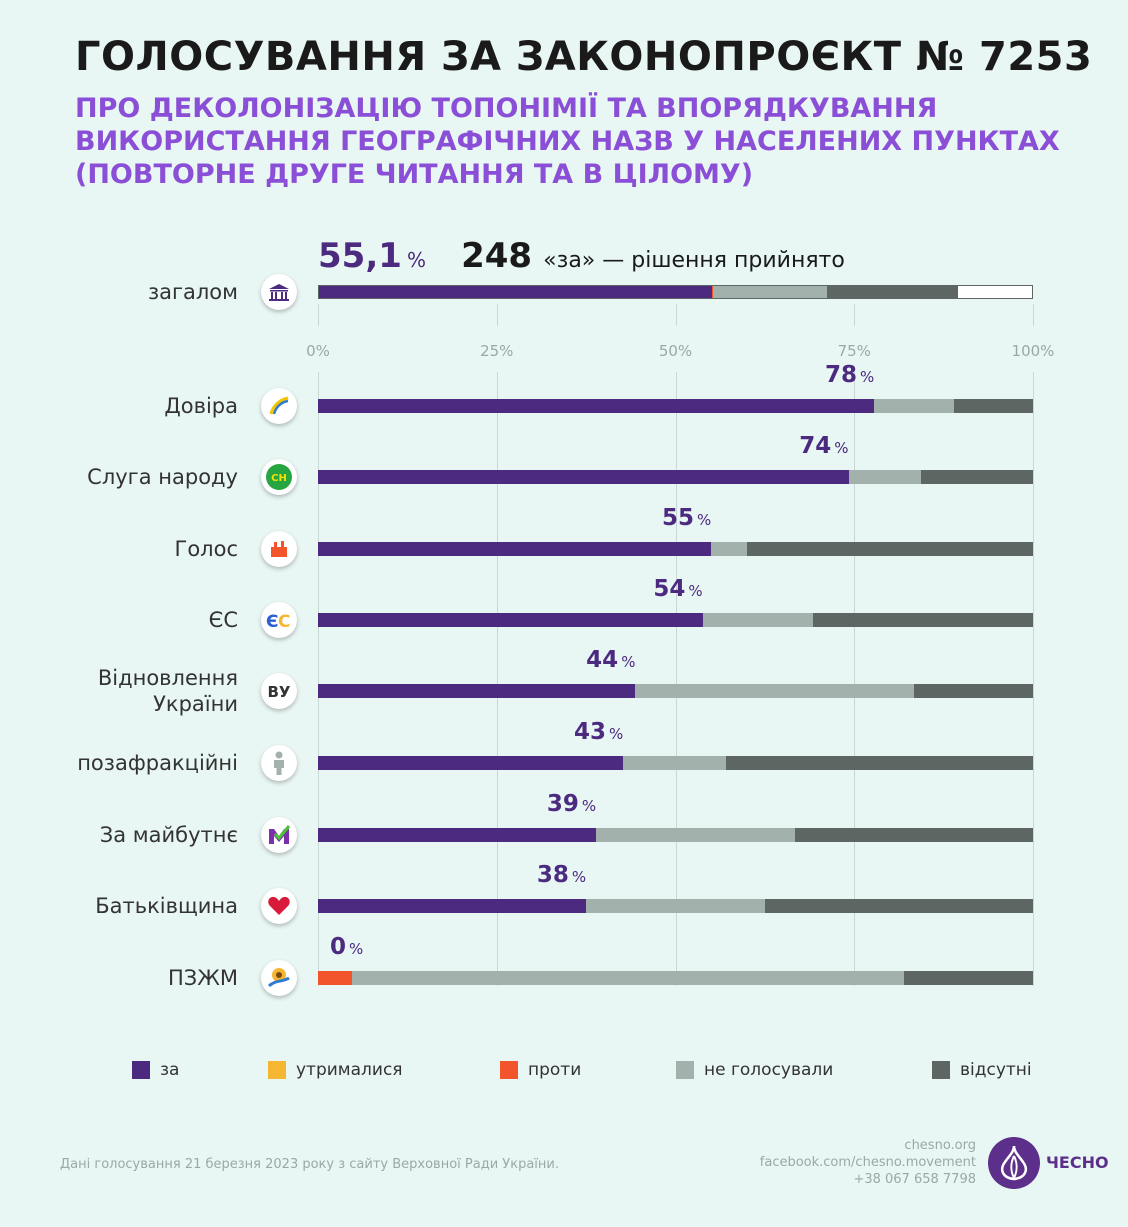  I want to click on svg-text: СН, so click(279, 478).